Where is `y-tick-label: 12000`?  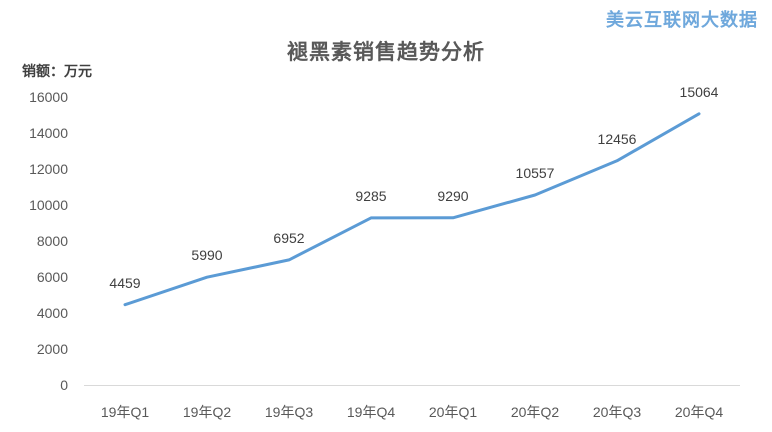
y-tick-label: 12000 is located at coordinates (48, 169).